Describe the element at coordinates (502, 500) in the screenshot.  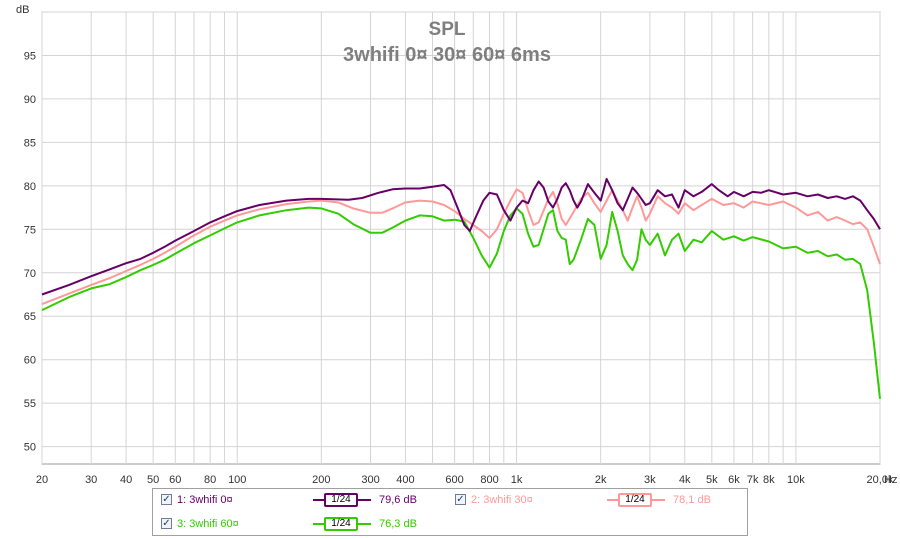
I see `series-2-name: 2: 3whifi 30¤` at that location.